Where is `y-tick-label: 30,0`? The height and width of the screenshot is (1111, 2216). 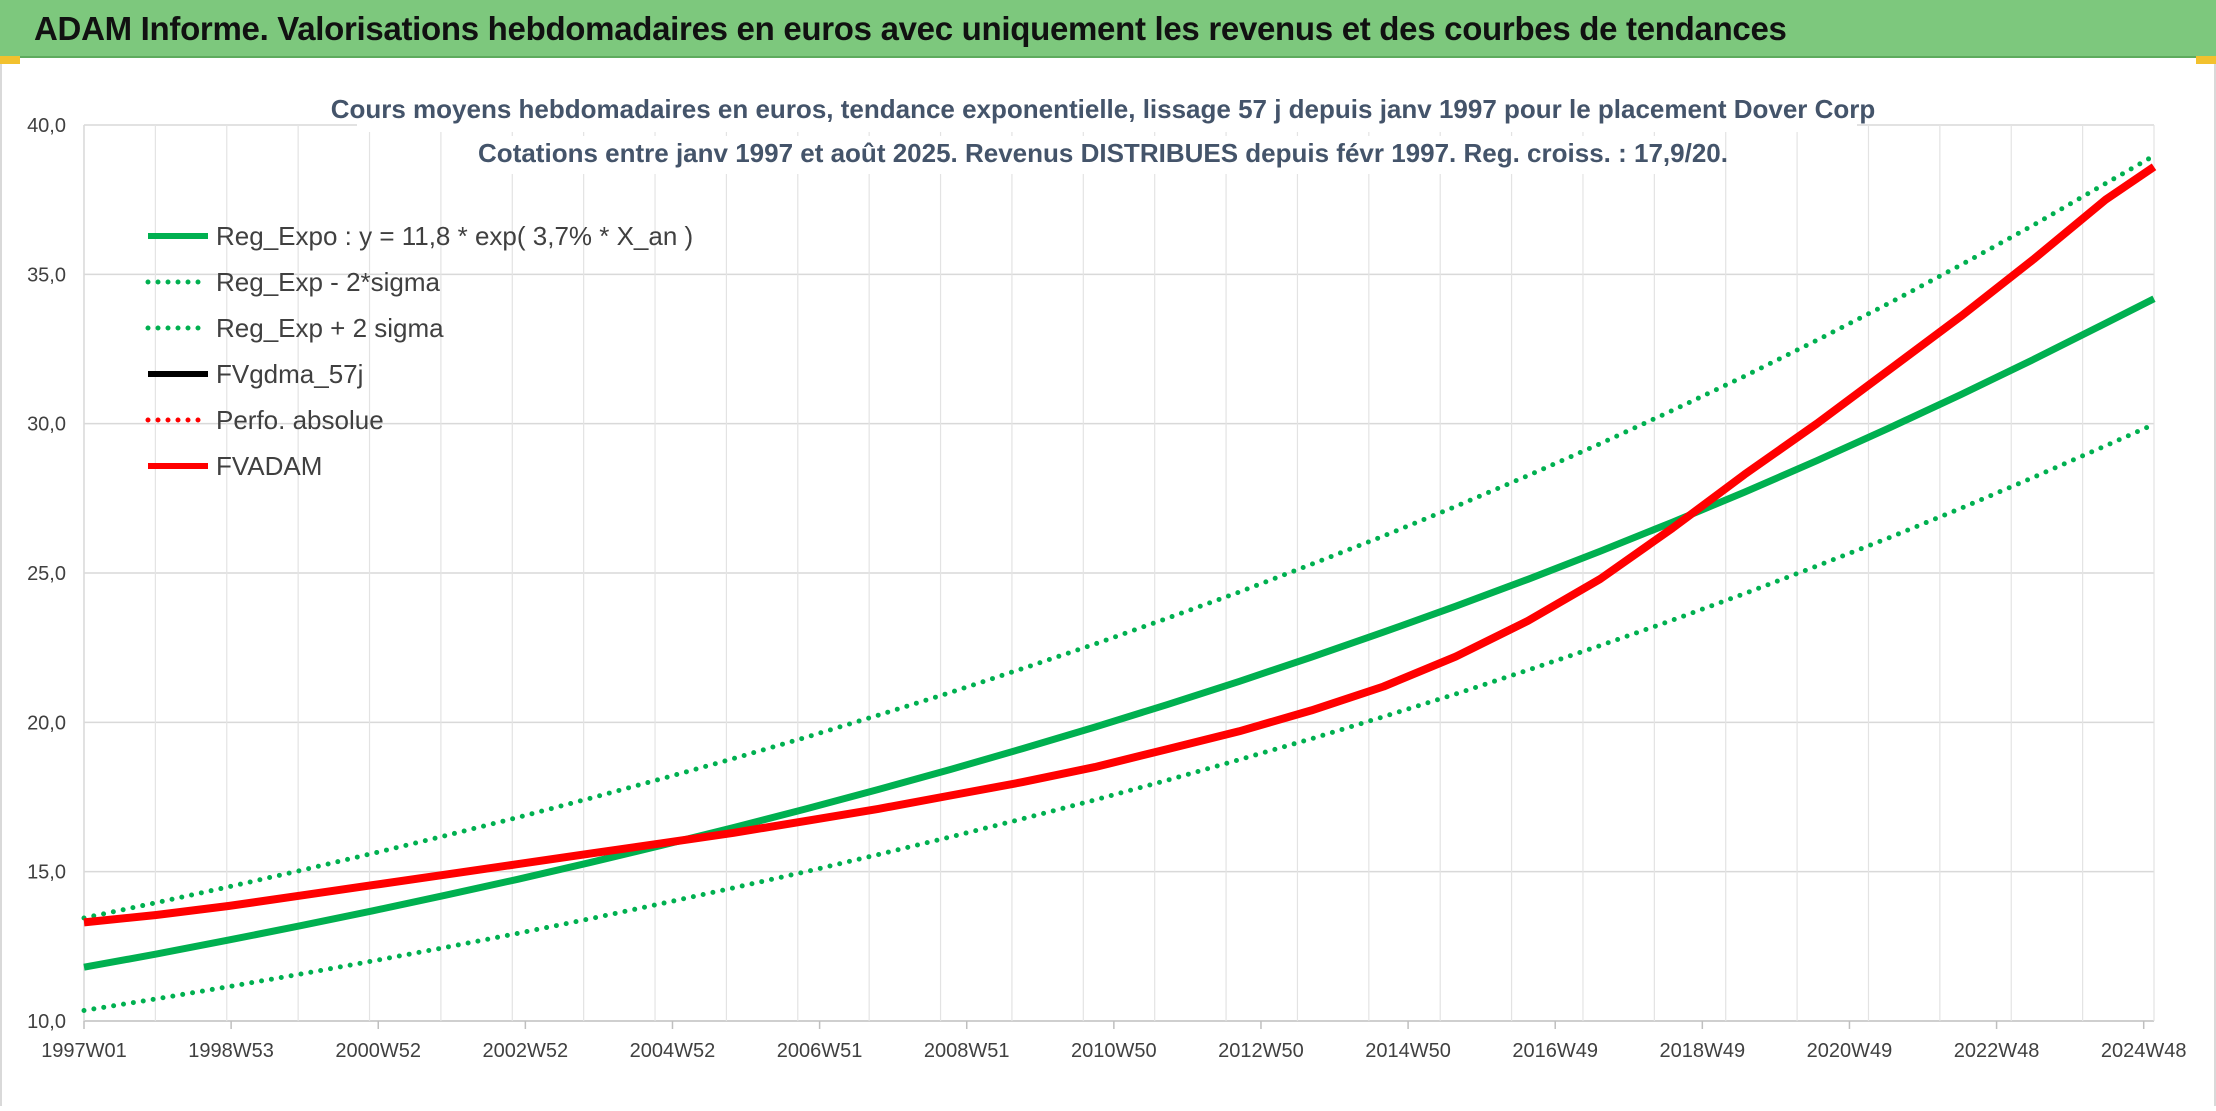 y-tick-label: 30,0 is located at coordinates (46, 425).